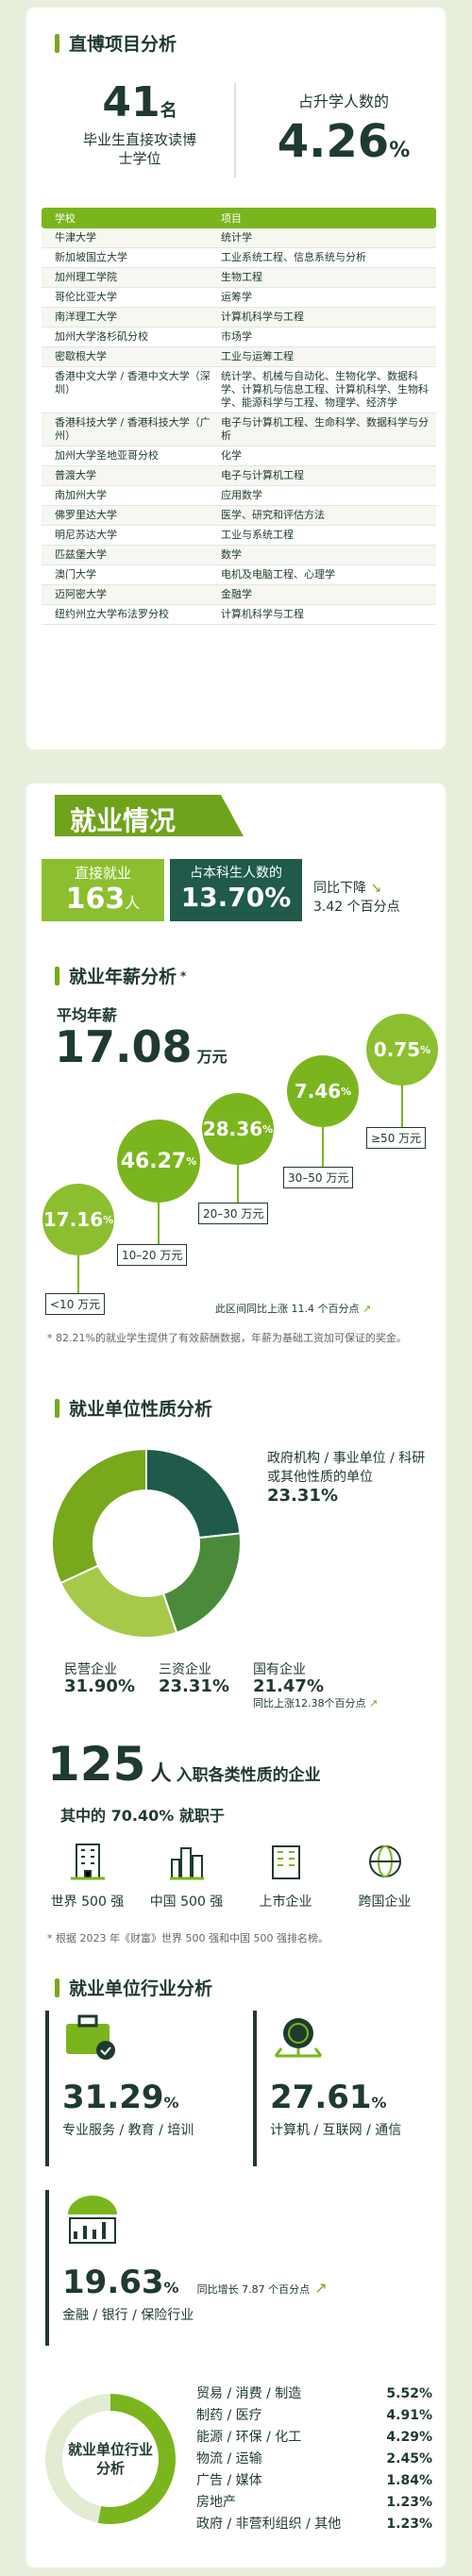 The image size is (472, 2576). Describe the element at coordinates (396, 1138) in the screenshot. I see `bracket-range-label: ≥50 万元` at that location.